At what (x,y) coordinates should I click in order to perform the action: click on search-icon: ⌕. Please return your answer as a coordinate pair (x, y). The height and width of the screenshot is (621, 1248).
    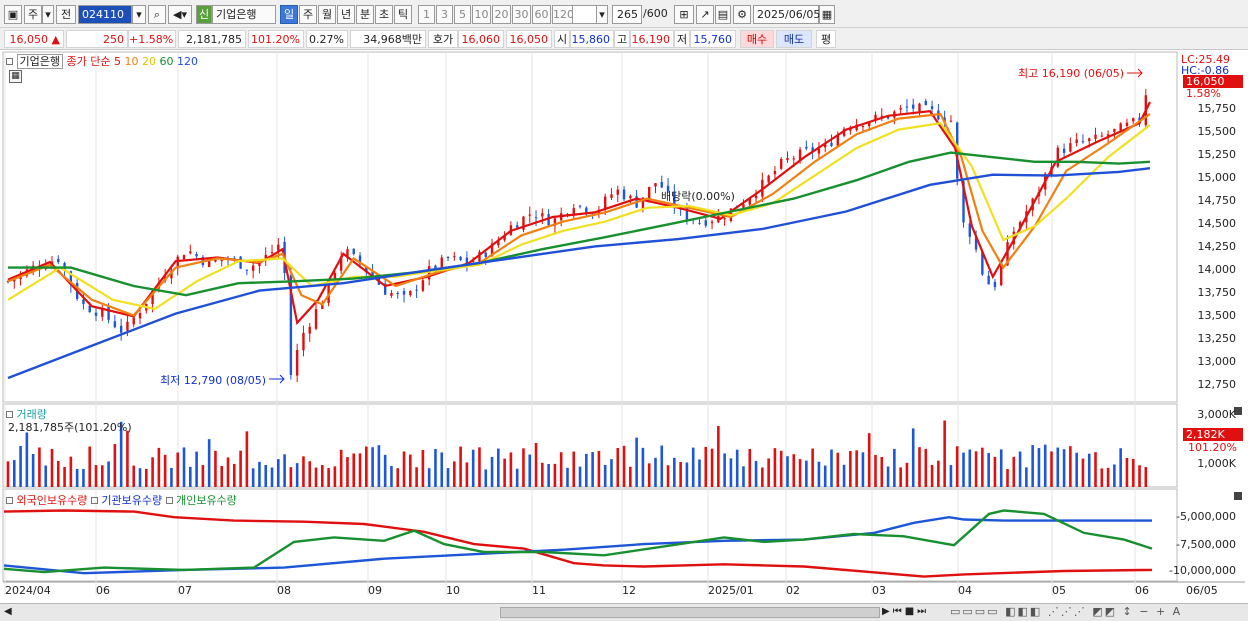
    Looking at the image, I should click on (157, 14).